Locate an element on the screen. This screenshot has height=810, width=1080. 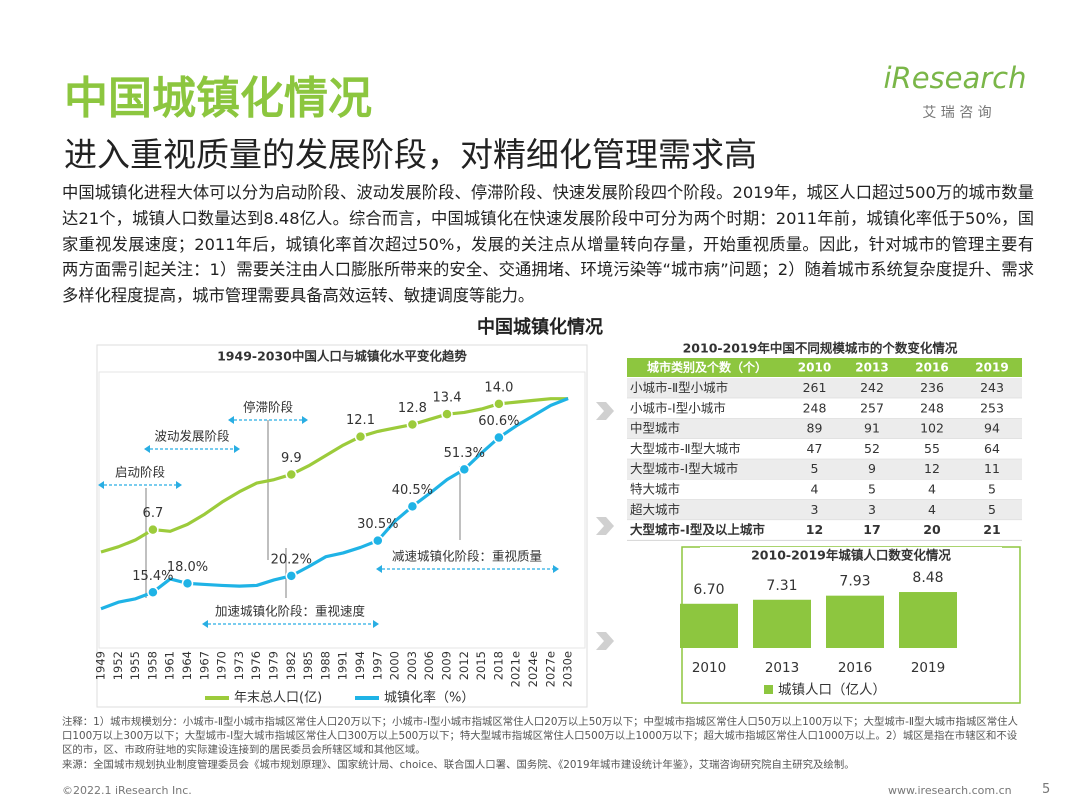
table-header-cell: 2016 is located at coordinates (931, 368).